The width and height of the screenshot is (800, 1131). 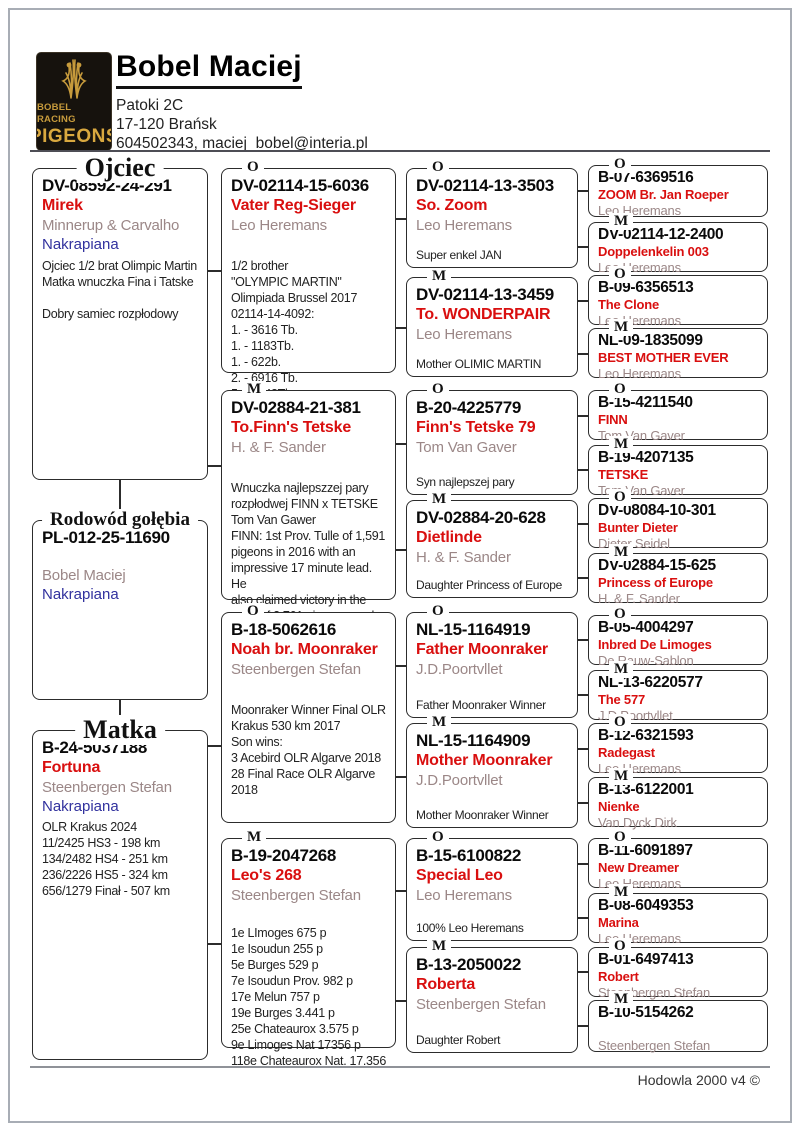 What do you see at coordinates (678, 860) in the screenshot?
I see `gggparent-box-13: O B-11-6091897 New Dreamer Leo Heremans` at bounding box center [678, 860].